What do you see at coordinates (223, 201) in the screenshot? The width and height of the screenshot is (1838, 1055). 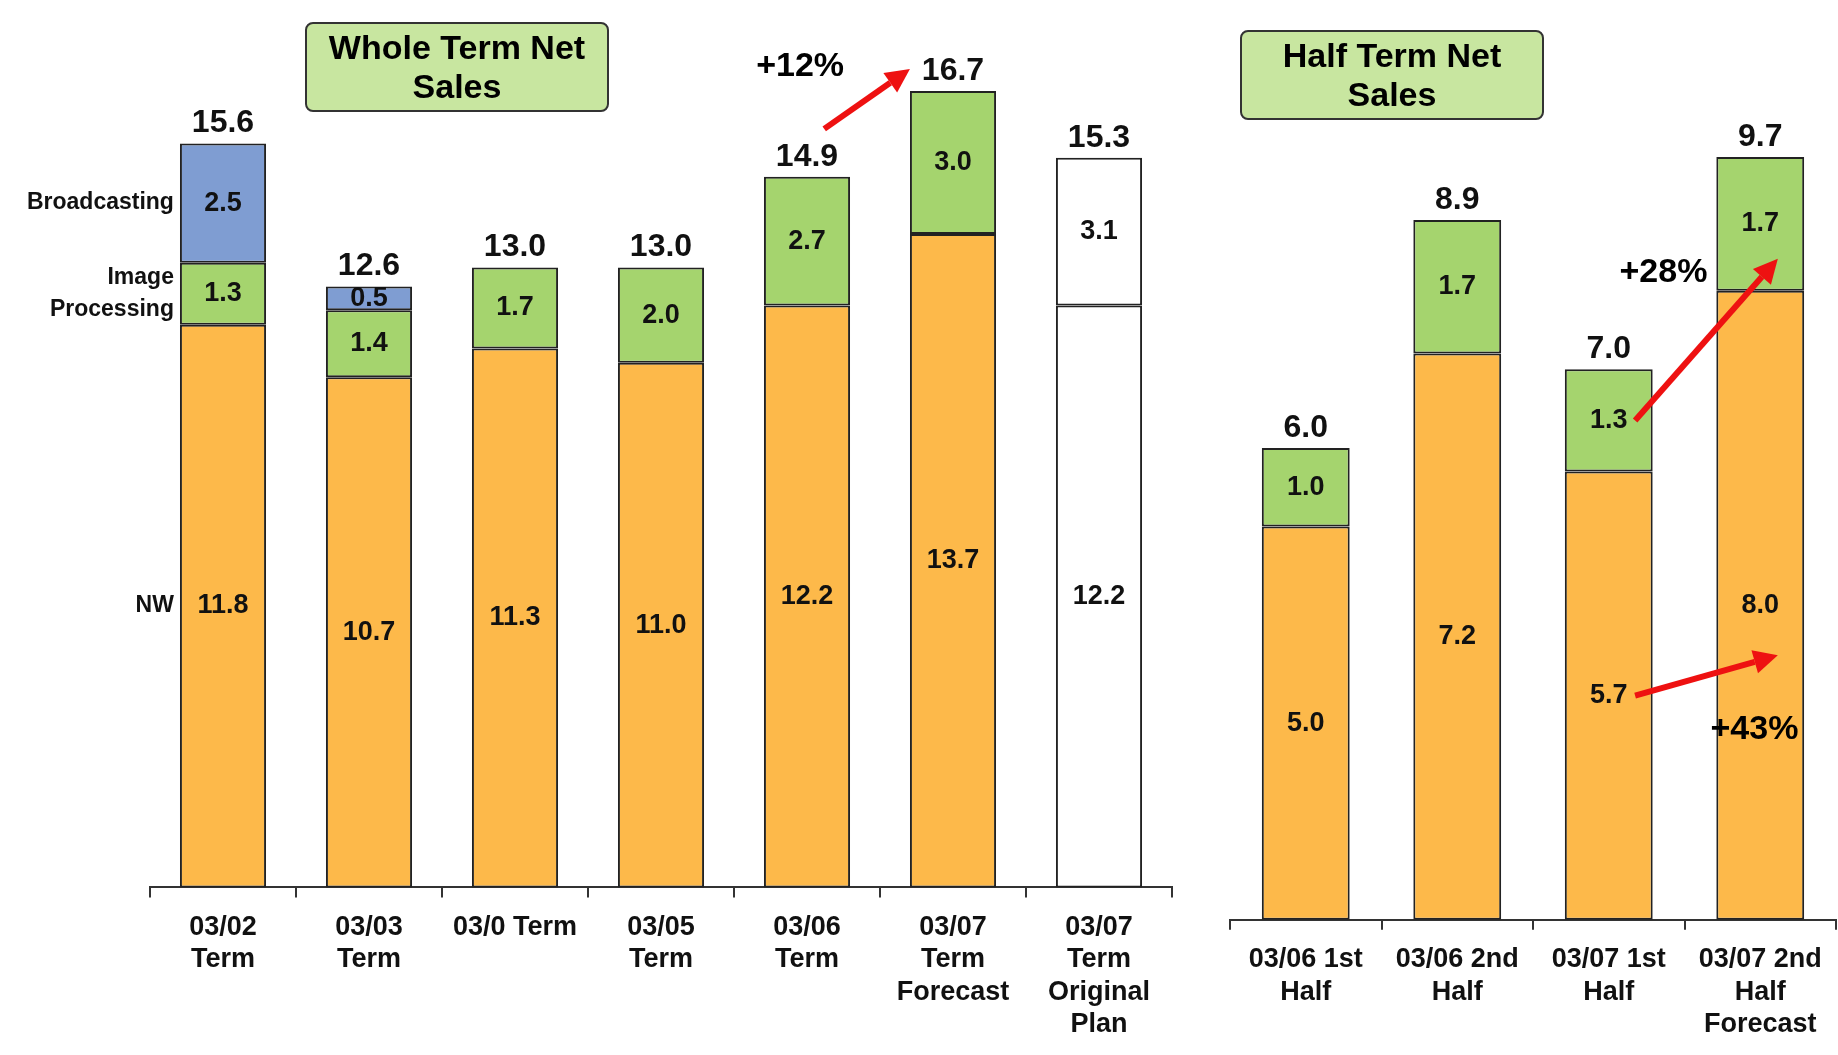 I see `data-label: 2.5` at bounding box center [223, 201].